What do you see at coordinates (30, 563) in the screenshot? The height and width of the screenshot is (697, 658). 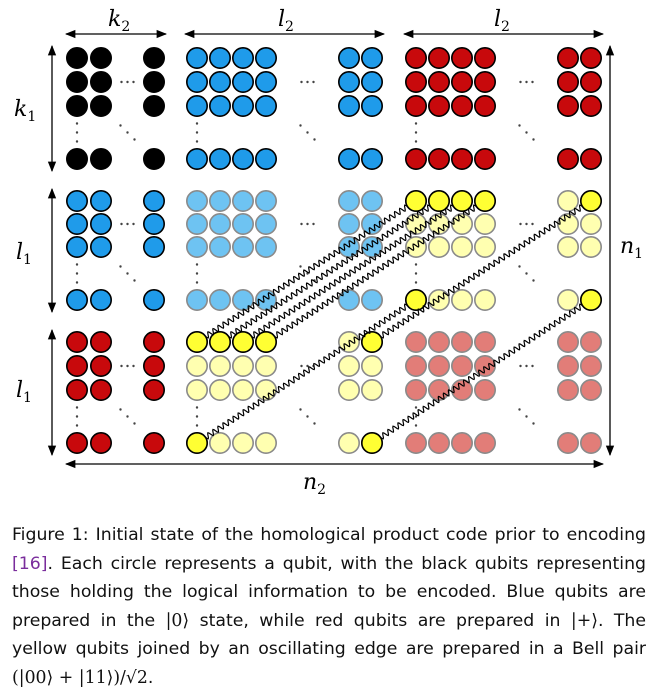 I see `citation-link: [16]` at bounding box center [30, 563].